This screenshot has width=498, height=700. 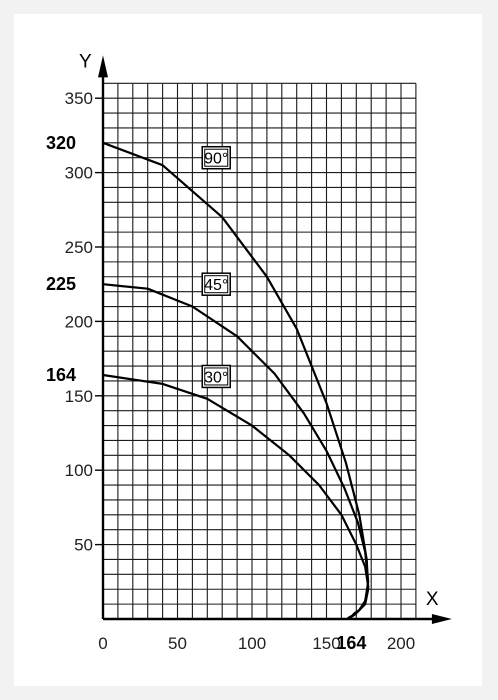 I want to click on y-axis-title: Y, so click(x=85, y=61).